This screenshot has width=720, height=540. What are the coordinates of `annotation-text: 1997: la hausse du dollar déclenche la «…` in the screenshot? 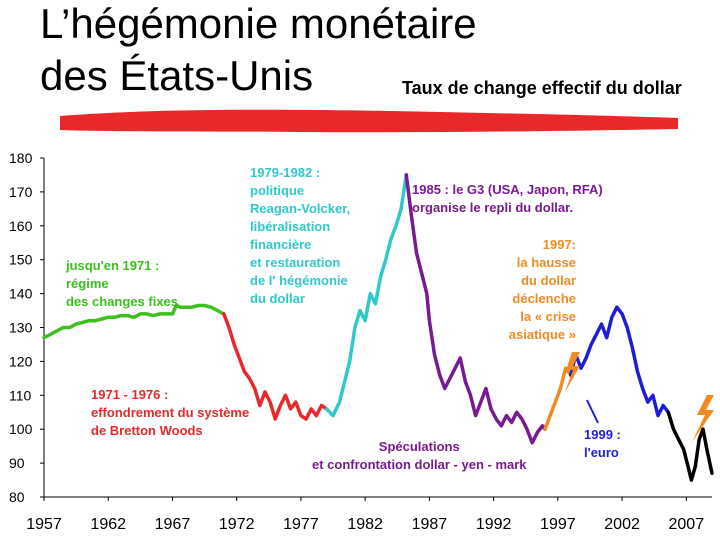 It's located at (542, 289).